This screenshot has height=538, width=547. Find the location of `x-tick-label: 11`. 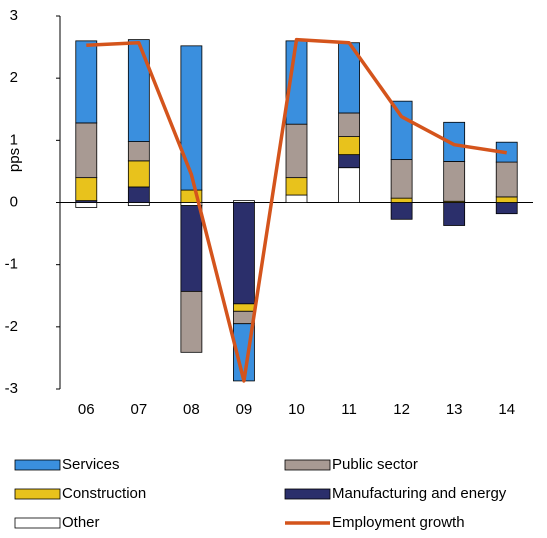

x-tick-label: 11 is located at coordinates (349, 409).